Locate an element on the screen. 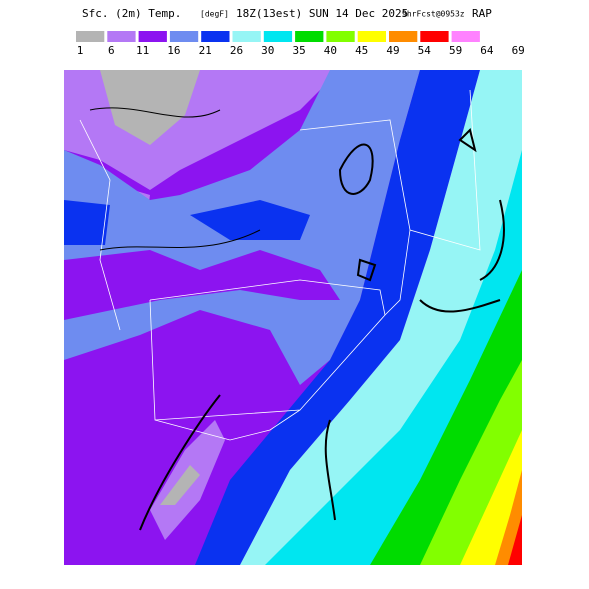 Image resolution: width=589 pixels, height=589 pixels. forecast: 9hrFcst@0953z is located at coordinates (433, 14).